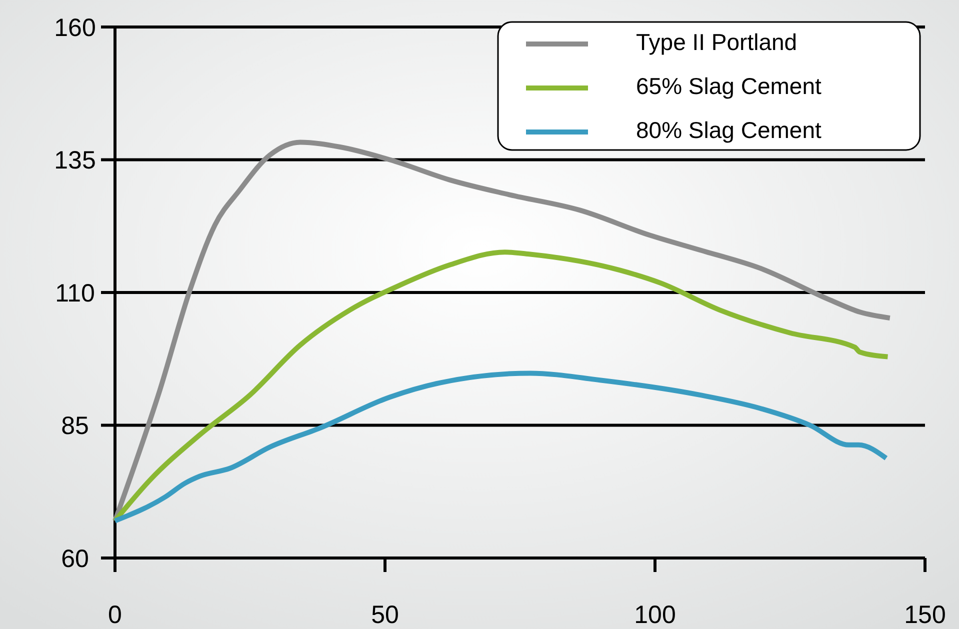 This screenshot has height=629, width=959. I want to click on x-tick-label: 50, so click(385, 615).